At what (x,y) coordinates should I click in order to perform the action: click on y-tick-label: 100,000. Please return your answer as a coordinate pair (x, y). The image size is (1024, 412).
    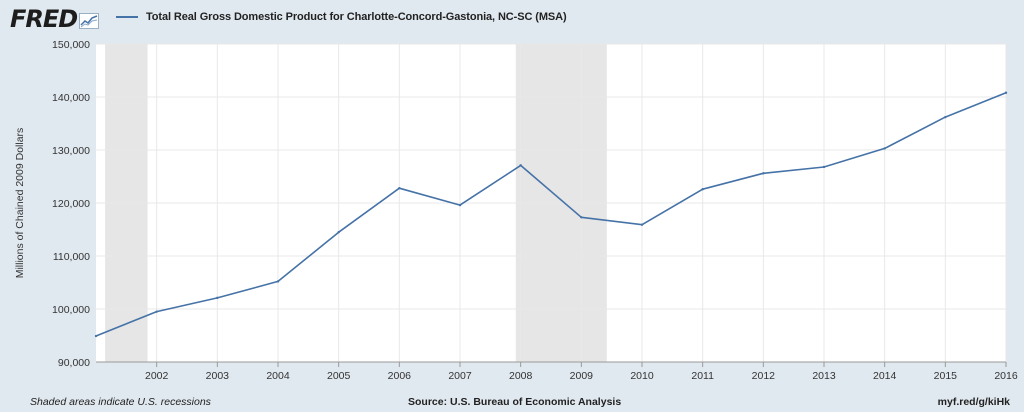
    Looking at the image, I should click on (71, 310).